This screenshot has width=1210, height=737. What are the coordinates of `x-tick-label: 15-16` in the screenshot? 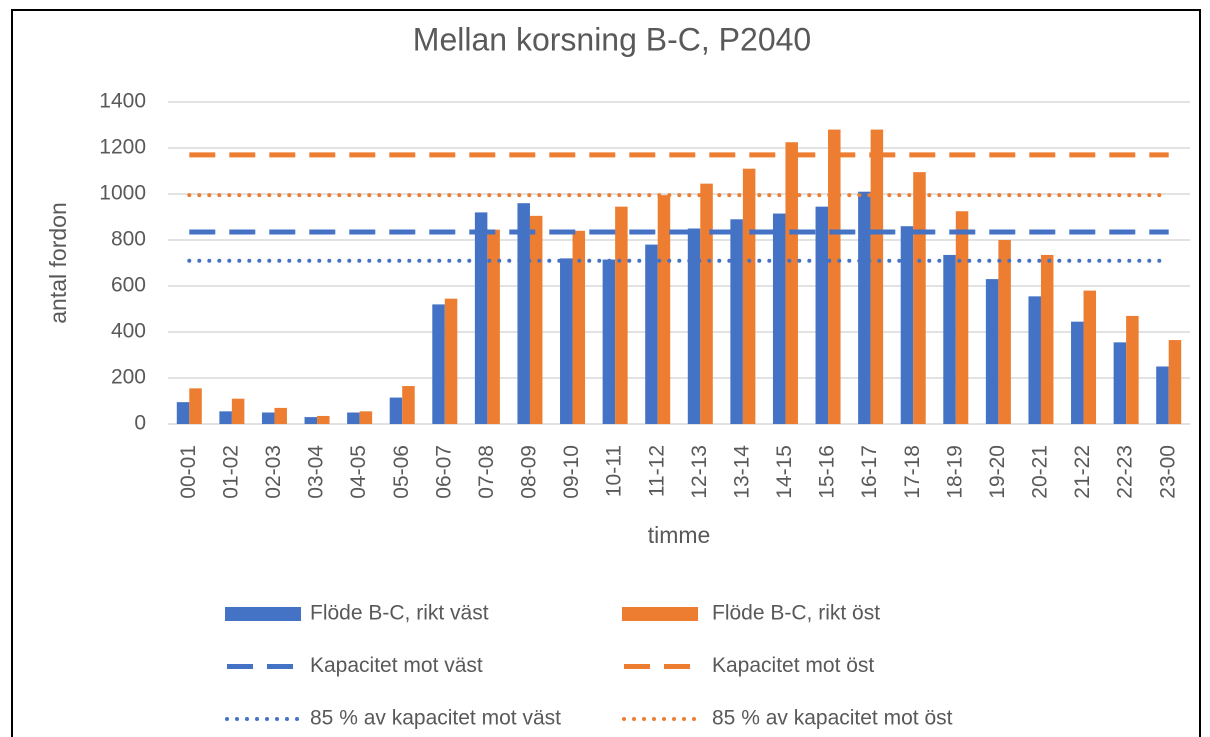 It's located at (827, 472).